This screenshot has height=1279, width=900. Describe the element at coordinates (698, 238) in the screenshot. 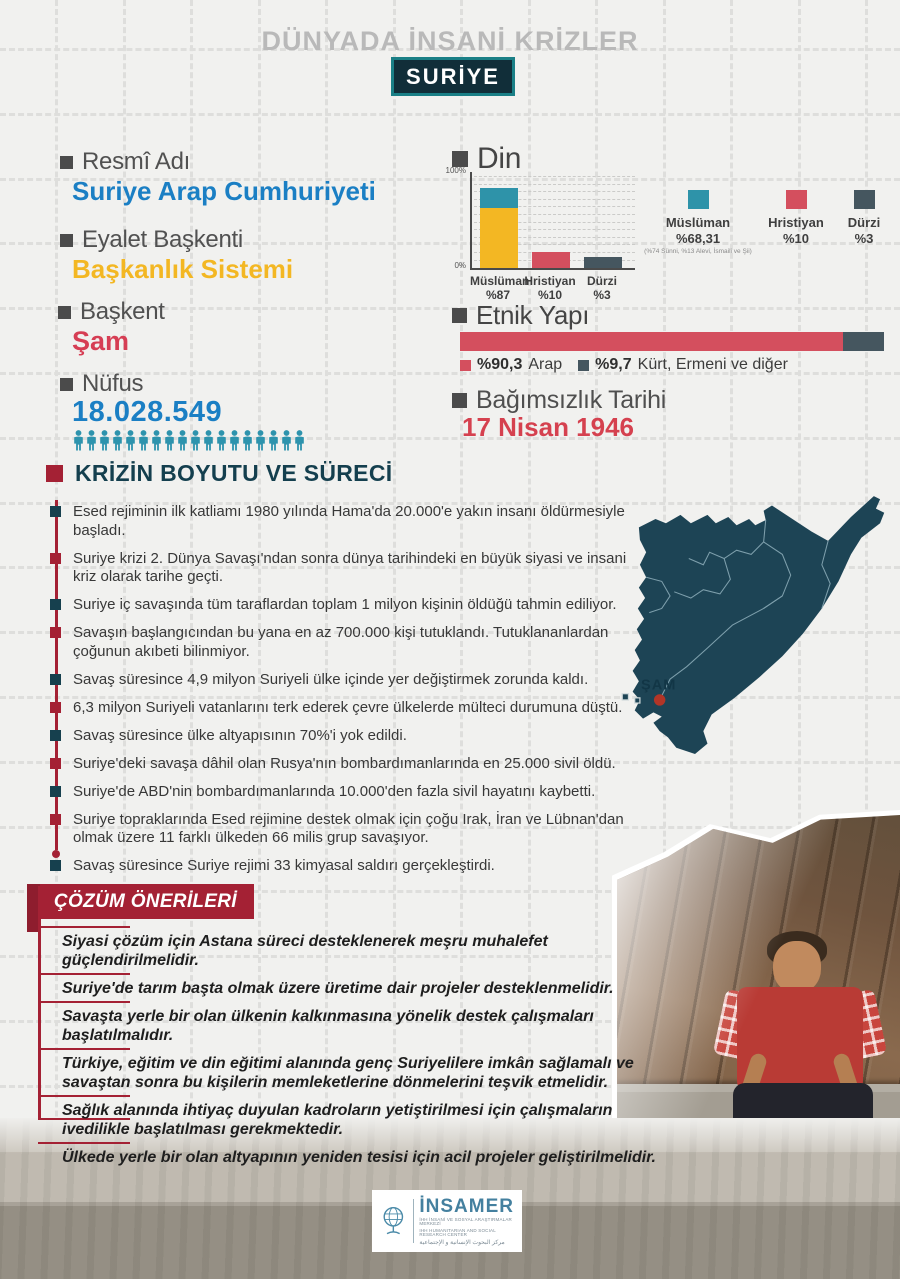

I see `legend-pct: %68,31` at that location.